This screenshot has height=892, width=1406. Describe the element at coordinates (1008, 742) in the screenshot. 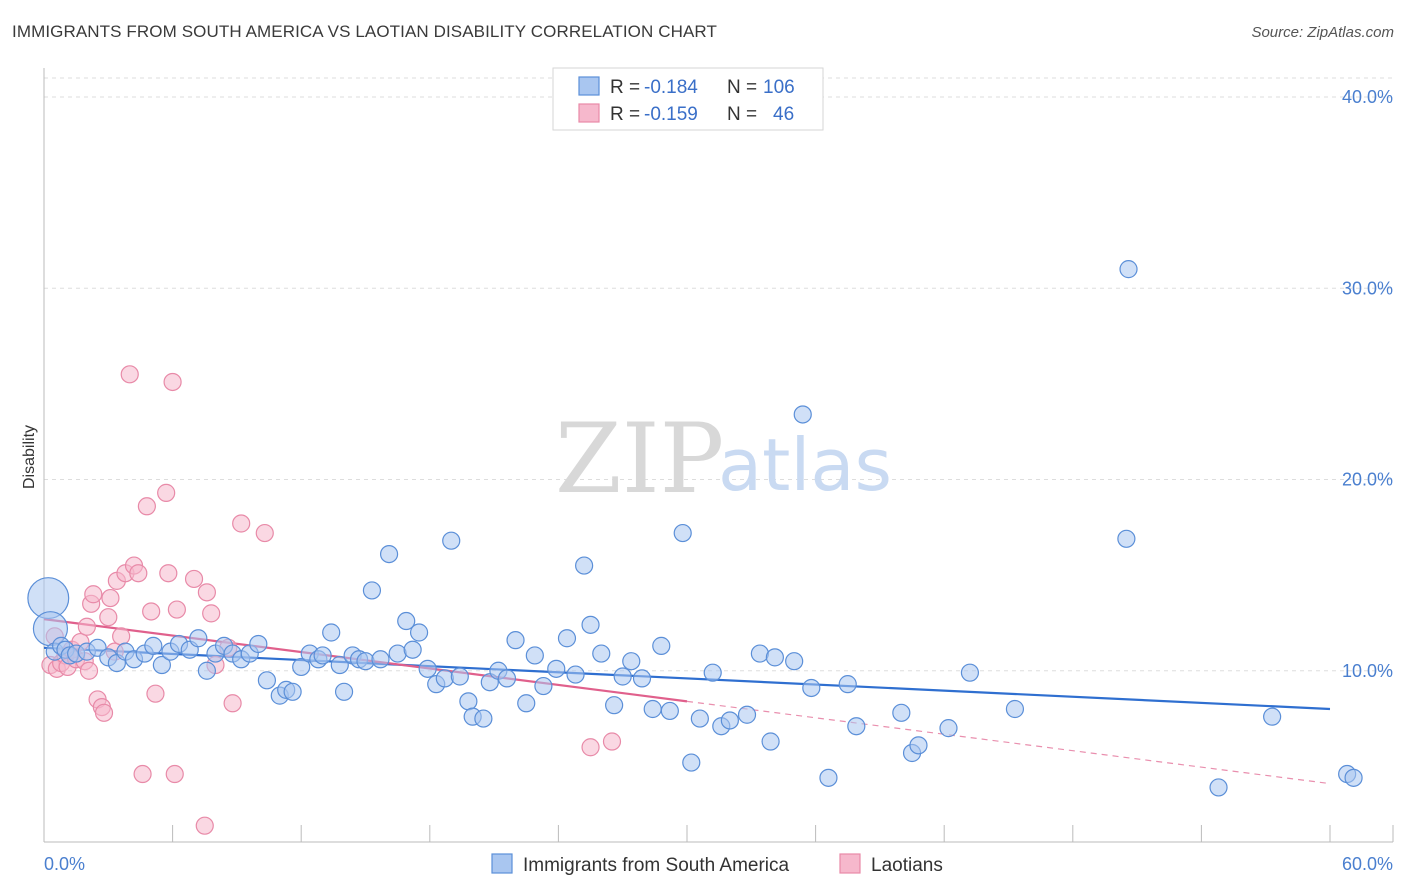

I see `trend-line-pink-dashed` at that location.